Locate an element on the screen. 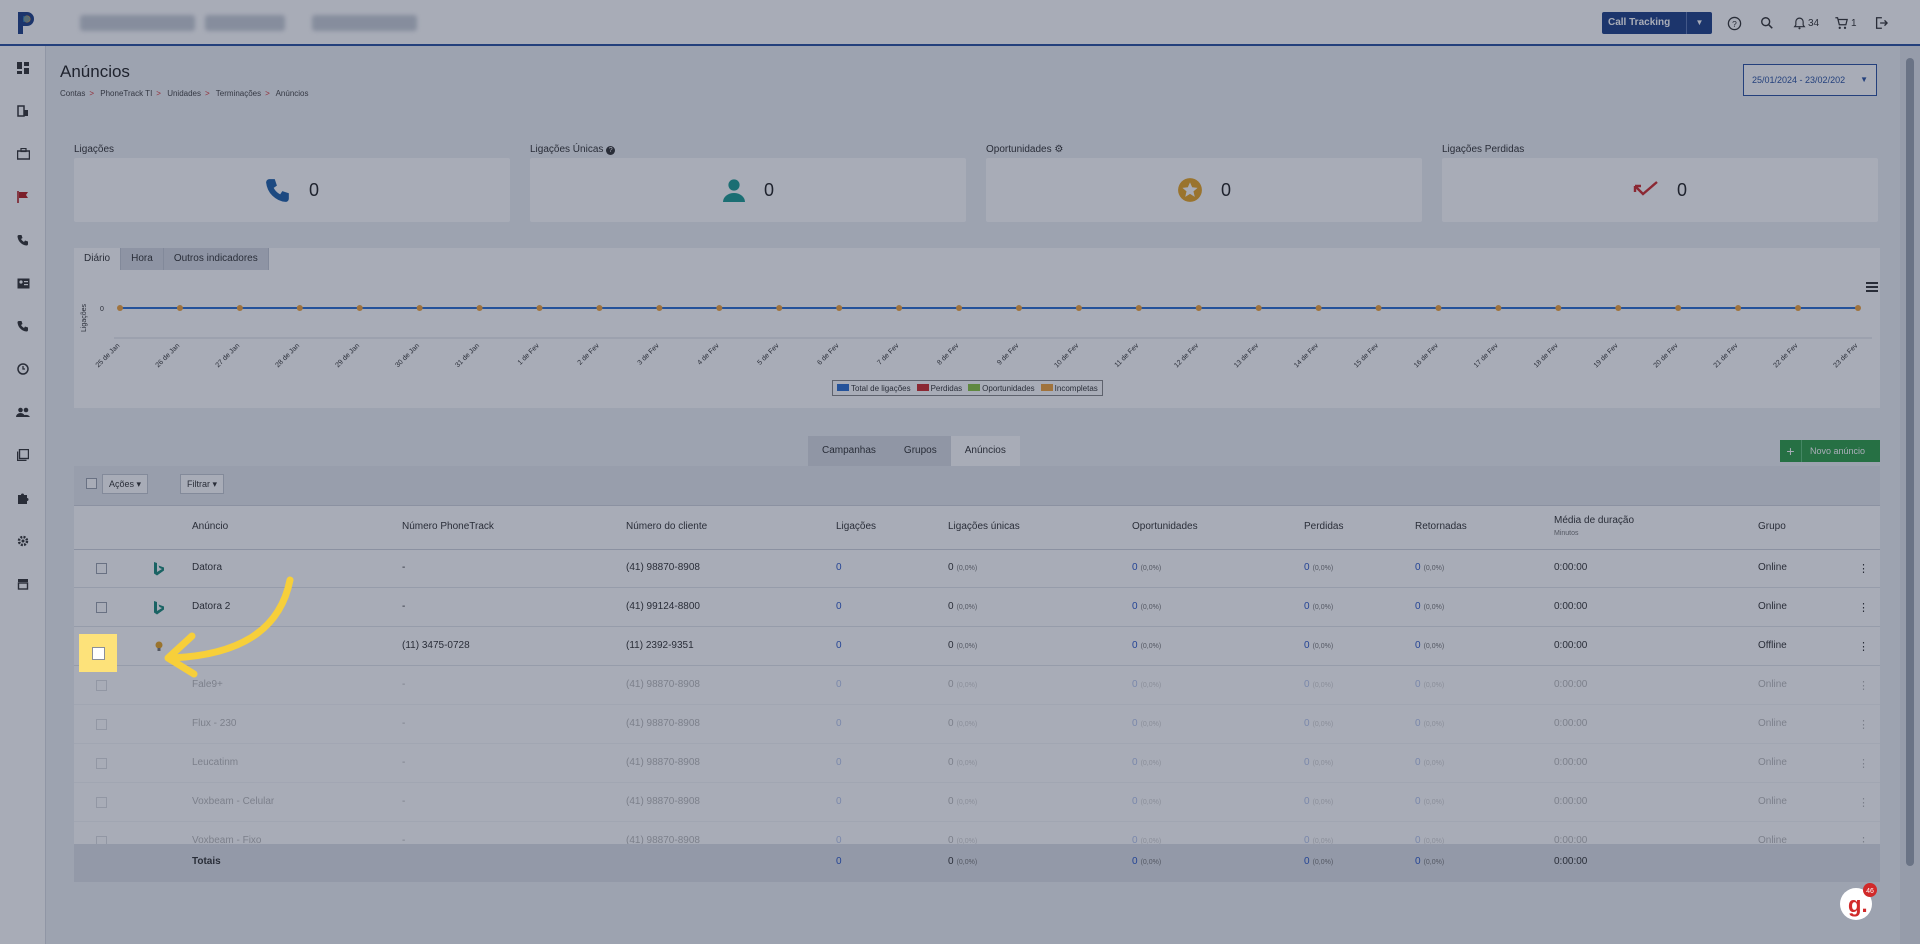  tab-daily: Diário is located at coordinates (98, 259).